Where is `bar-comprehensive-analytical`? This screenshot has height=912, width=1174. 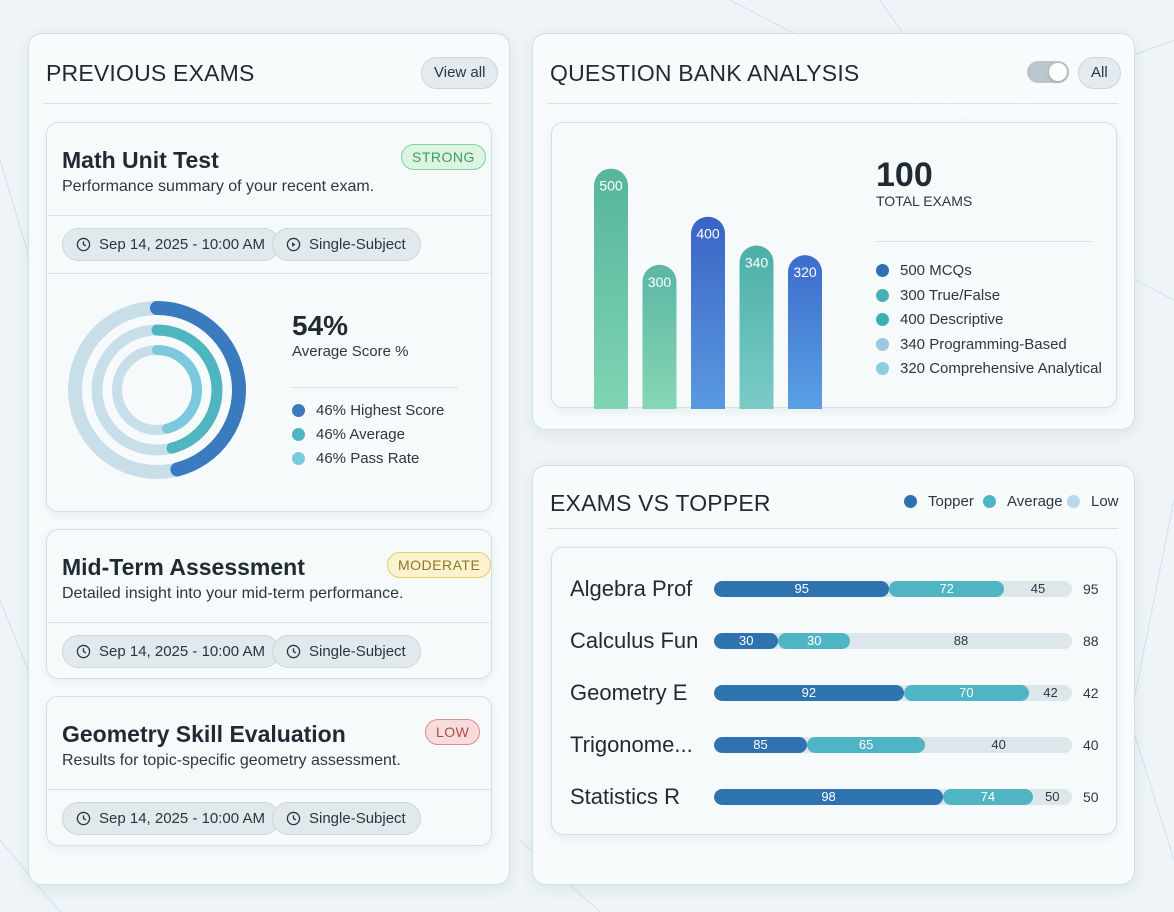 bar-comprehensive-analytical is located at coordinates (805, 332).